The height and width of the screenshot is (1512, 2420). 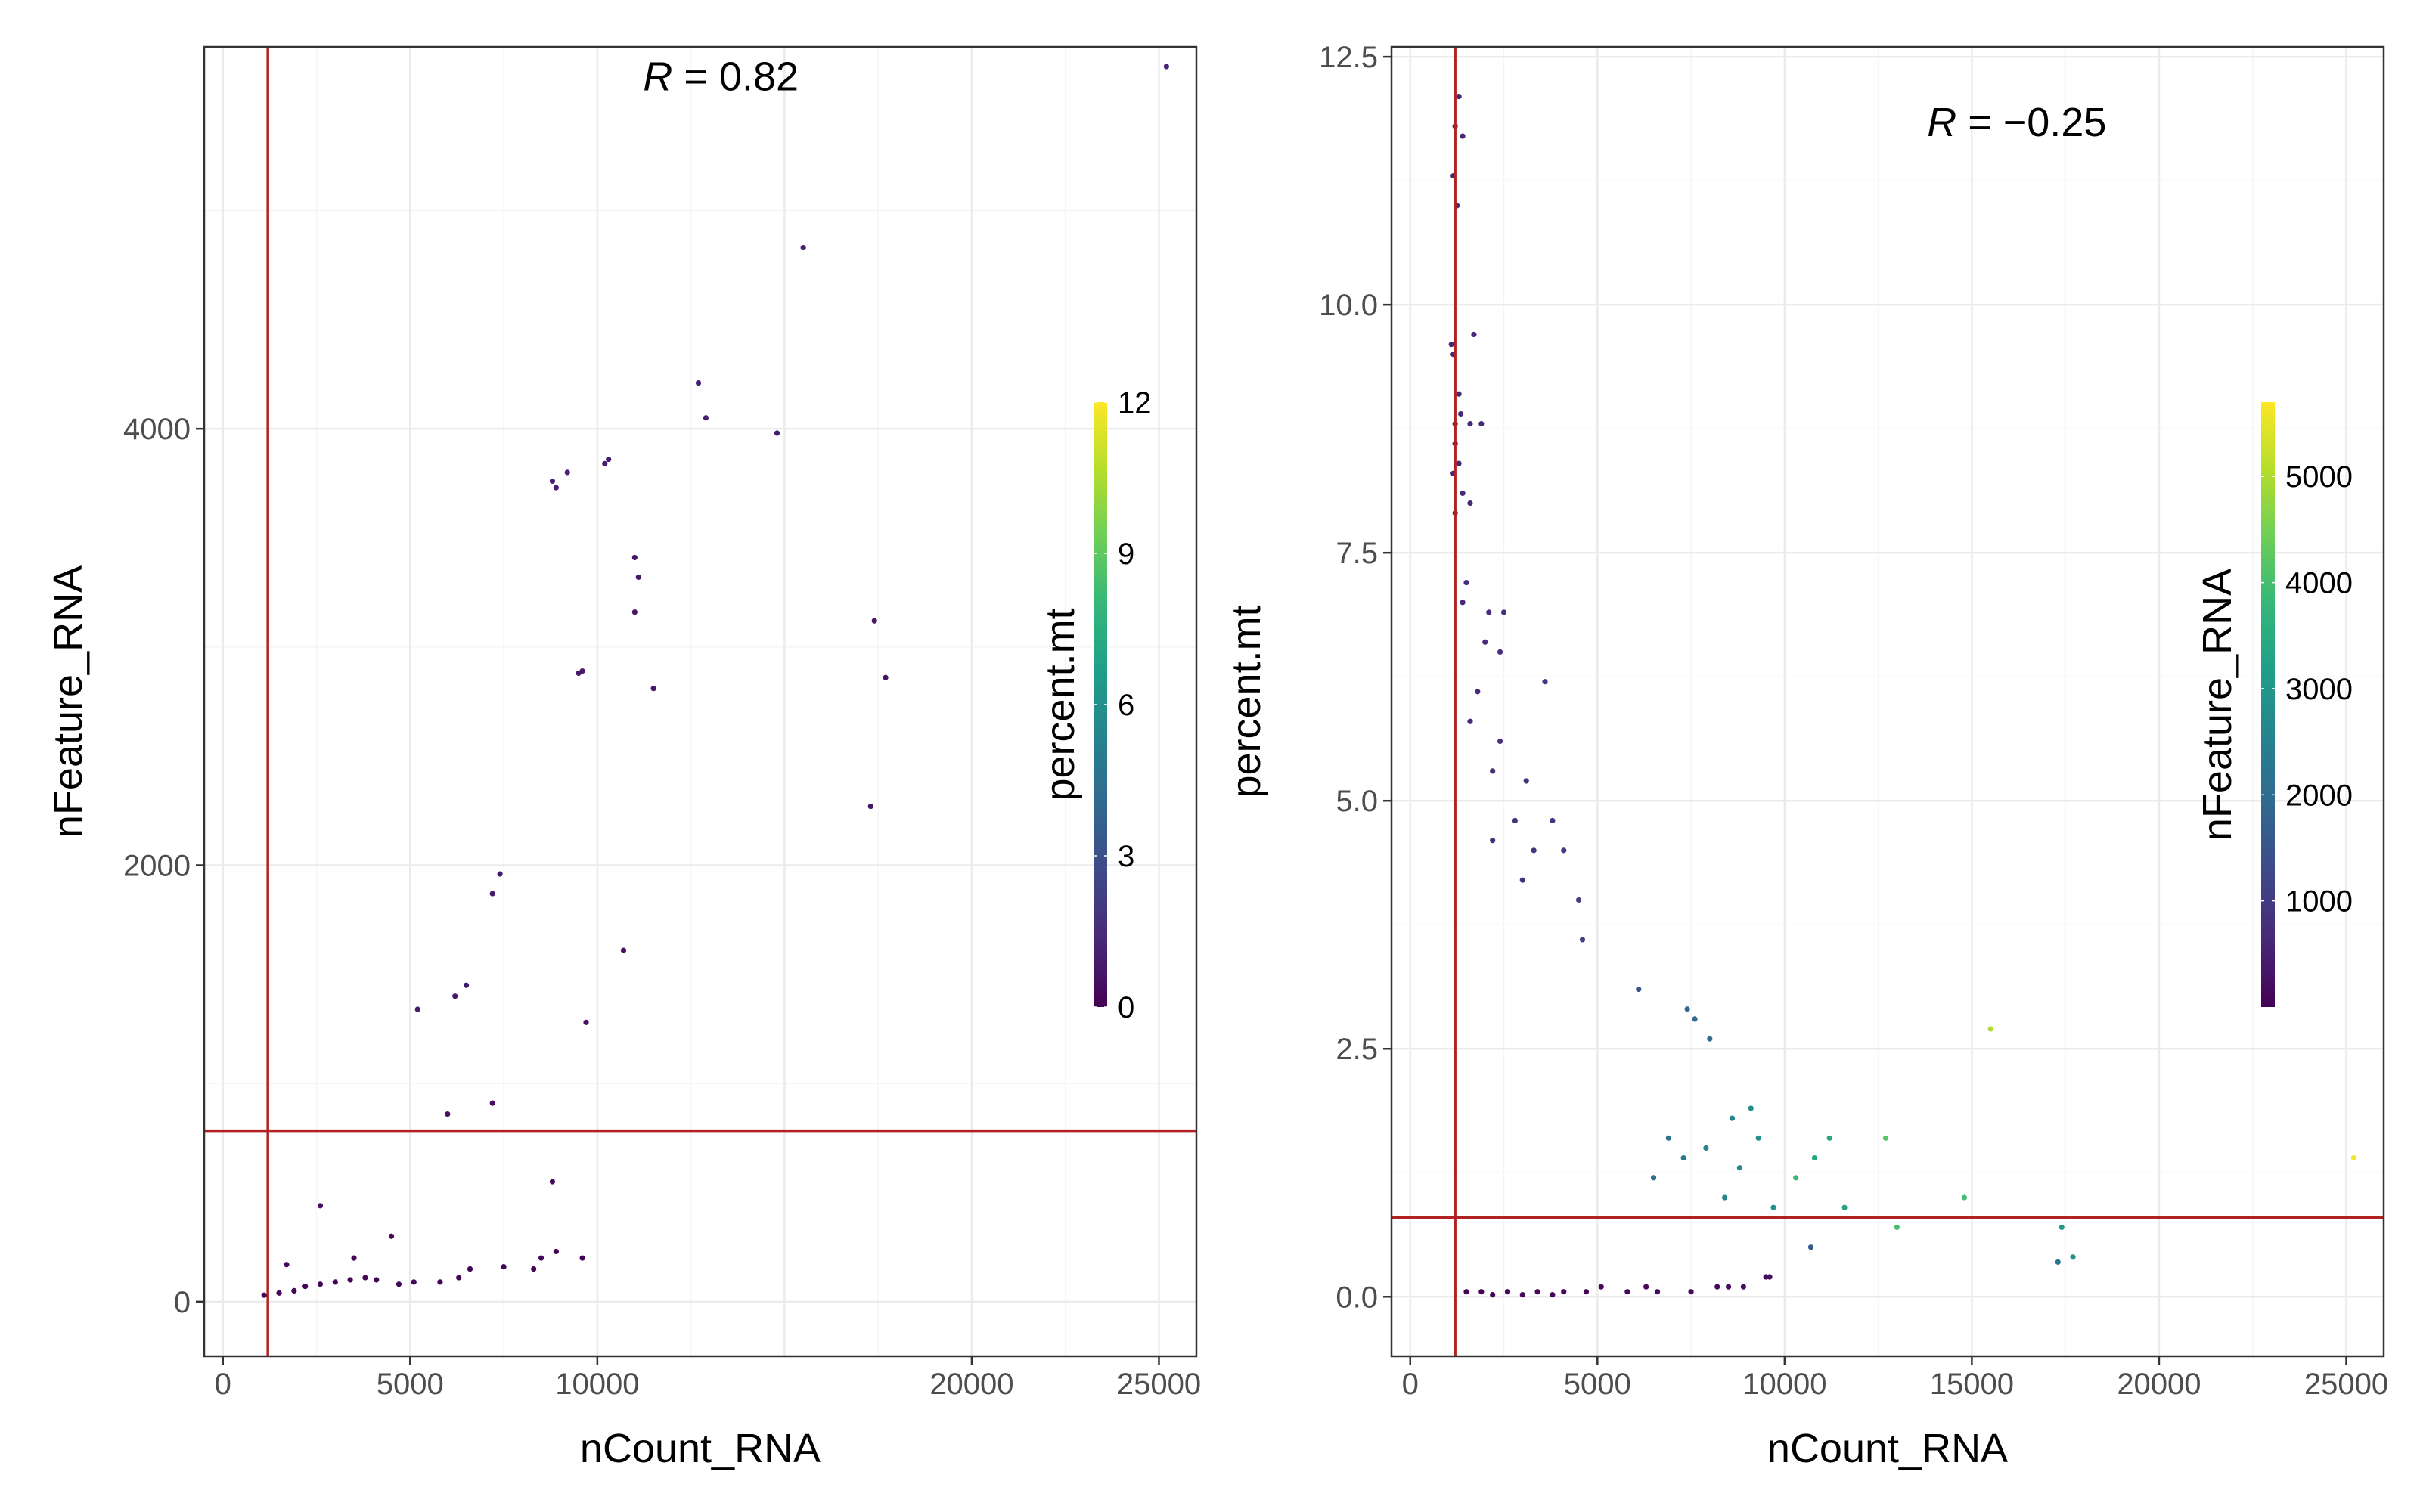 What do you see at coordinates (1126, 705) in the screenshot?
I see `colorbar-tick-label: 6` at bounding box center [1126, 705].